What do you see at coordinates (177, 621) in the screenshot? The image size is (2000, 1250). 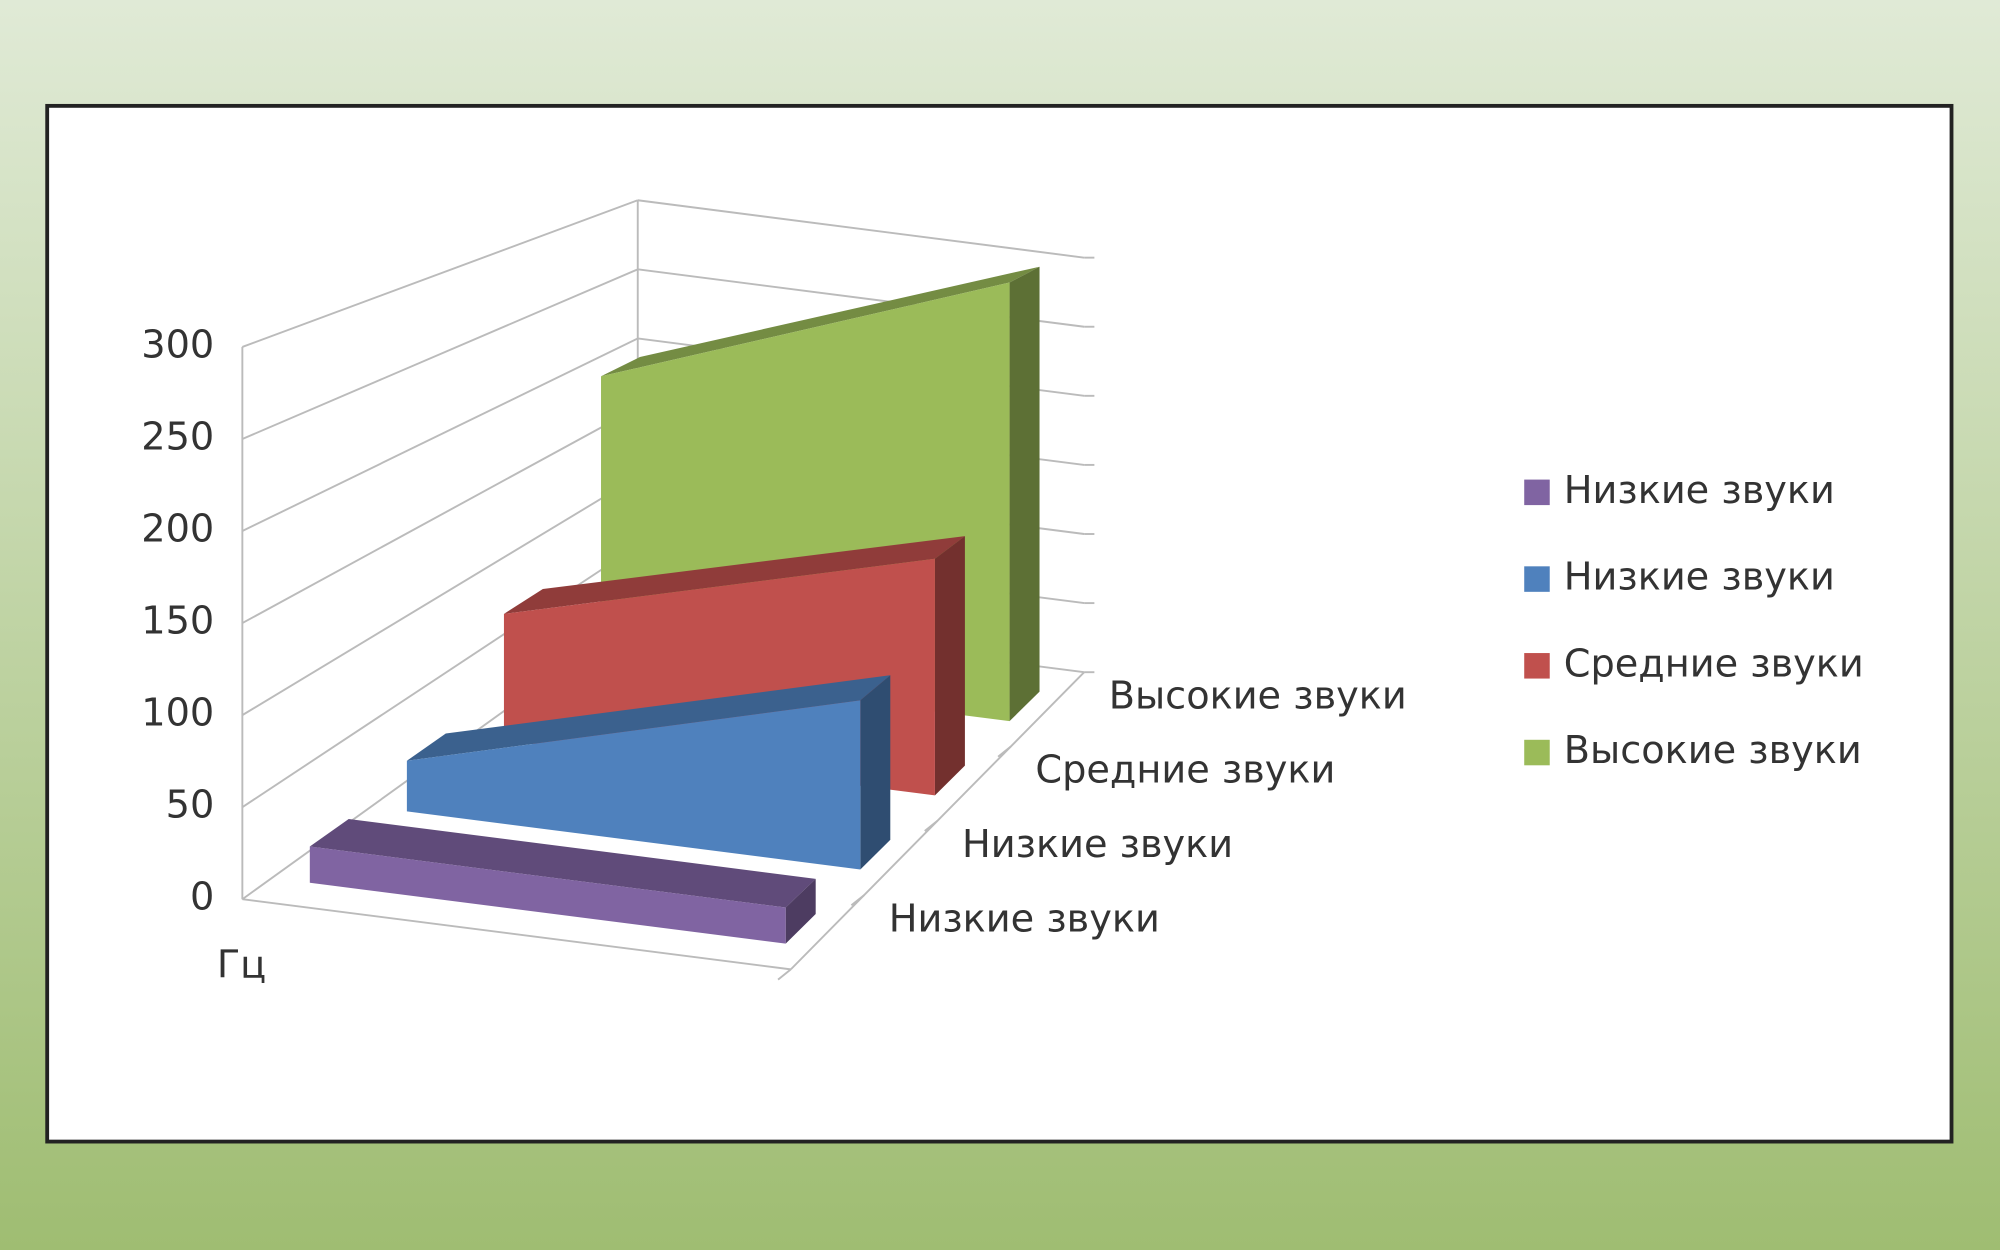 I see `y-tick-label: 150` at bounding box center [177, 621].